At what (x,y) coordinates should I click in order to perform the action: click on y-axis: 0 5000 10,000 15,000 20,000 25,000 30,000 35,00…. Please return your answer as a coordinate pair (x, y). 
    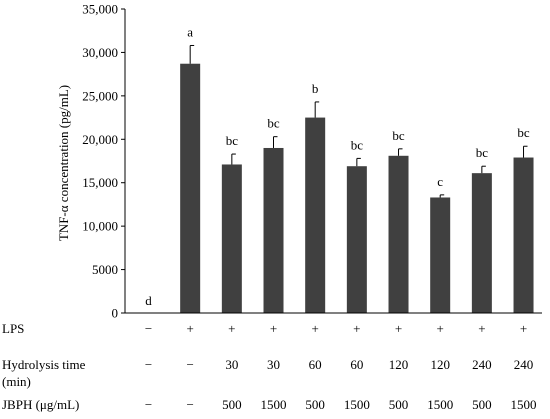
    Looking at the image, I should click on (104, 161).